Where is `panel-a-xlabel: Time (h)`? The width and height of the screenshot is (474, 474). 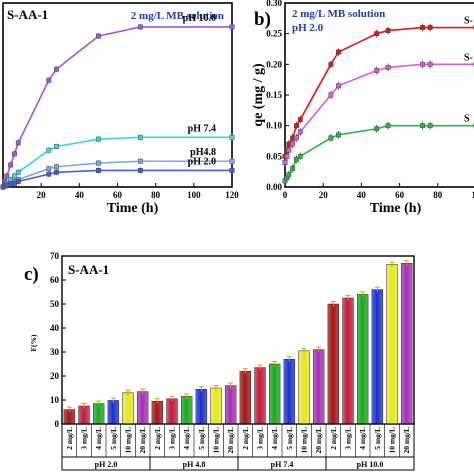
panel-a-xlabel: Time (h) is located at coordinates (133, 208).